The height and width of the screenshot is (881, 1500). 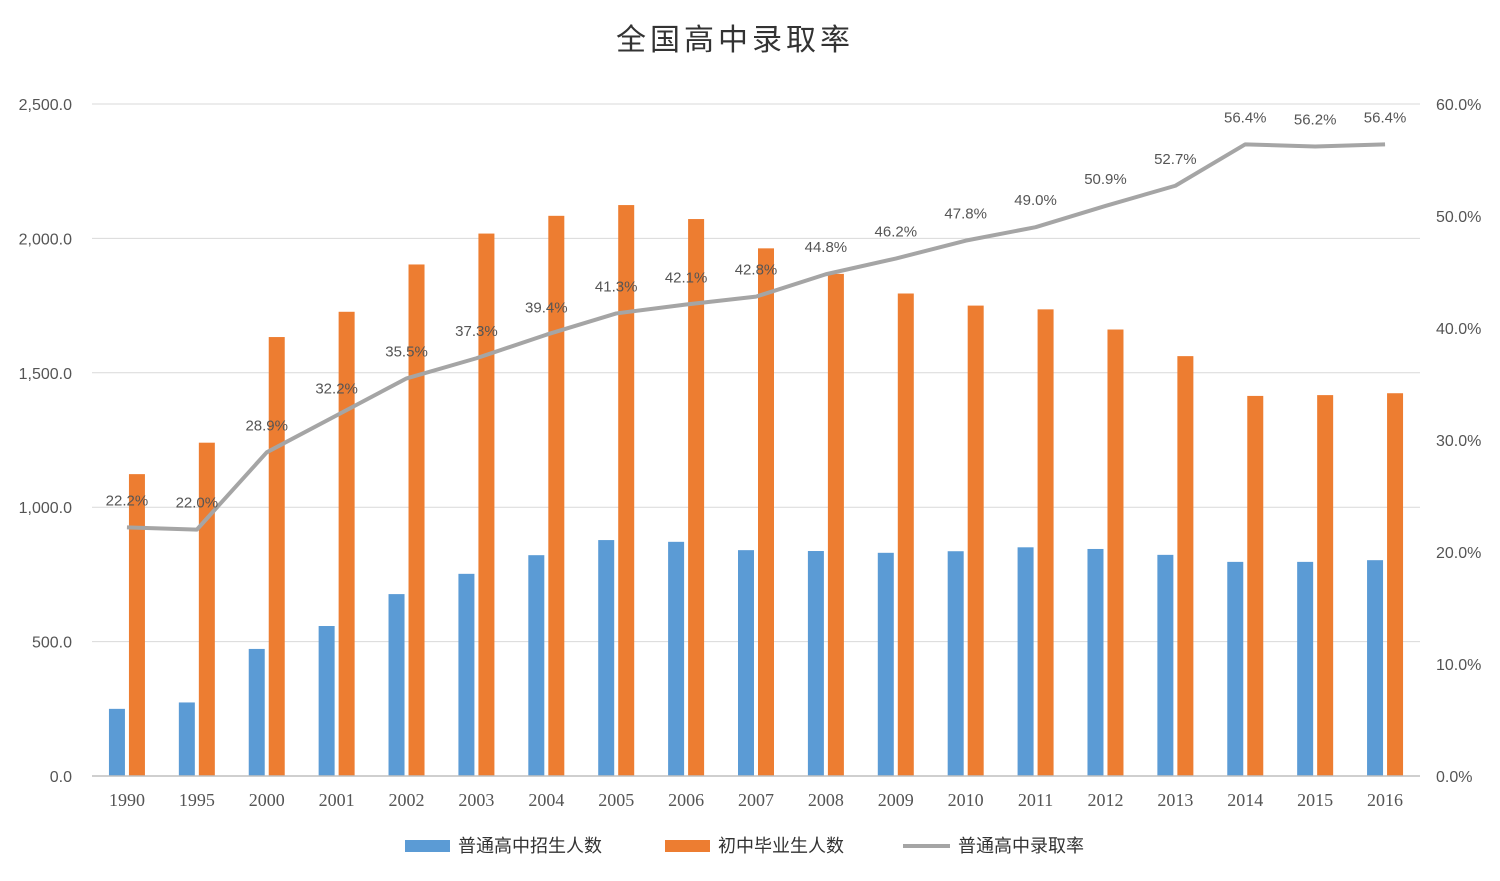 What do you see at coordinates (1105, 800) in the screenshot?
I see `x-tick-label: 2012` at bounding box center [1105, 800].